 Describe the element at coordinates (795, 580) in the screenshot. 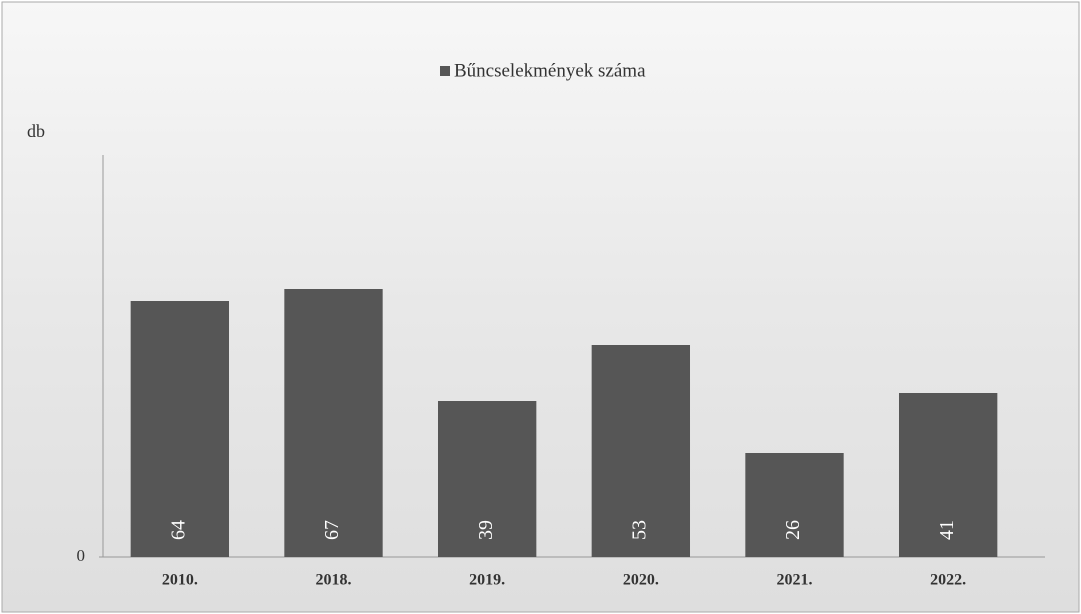

I see `x-tick-label: 2021.` at that location.